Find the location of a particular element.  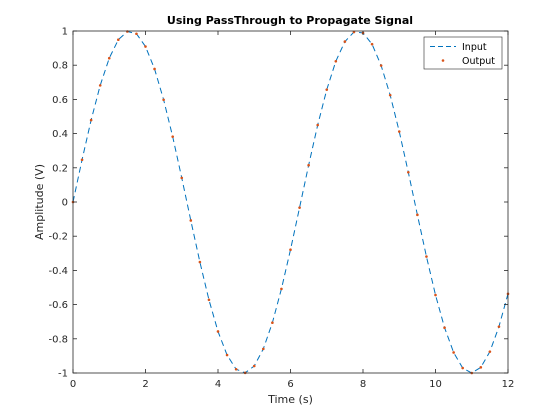

y-tick-label: 0.8 is located at coordinates (60, 66).